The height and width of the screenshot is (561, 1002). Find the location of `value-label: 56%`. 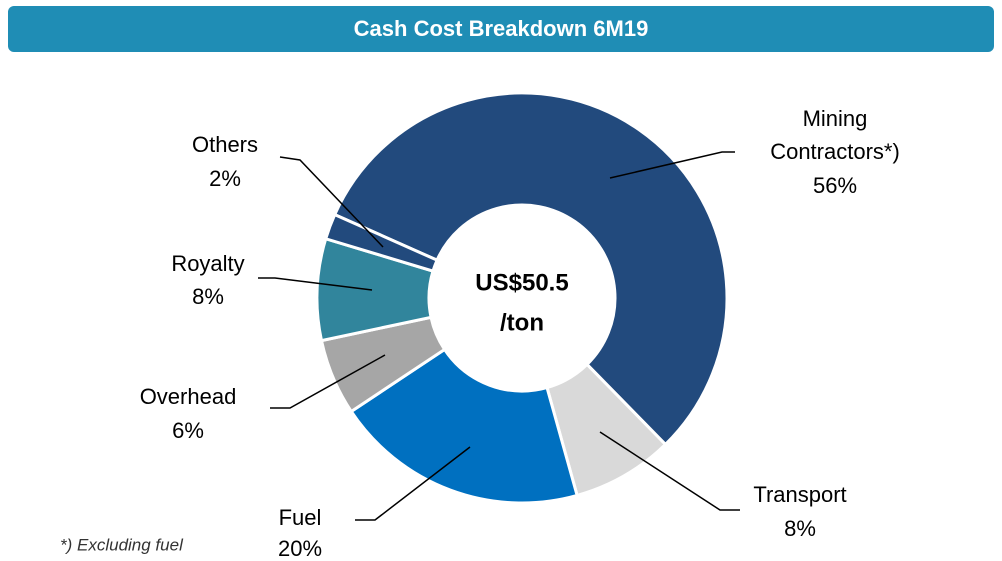

value-label: 56% is located at coordinates (835, 185).